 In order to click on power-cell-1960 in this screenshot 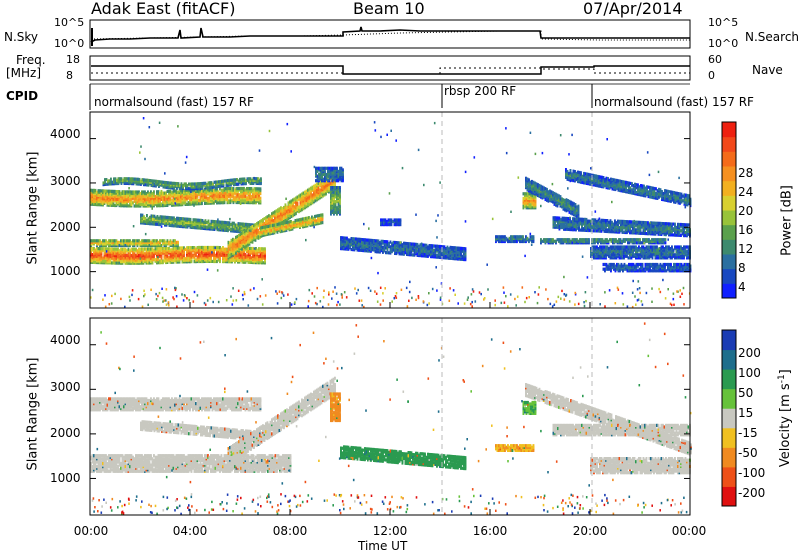, I will do `click(238, 195)`.